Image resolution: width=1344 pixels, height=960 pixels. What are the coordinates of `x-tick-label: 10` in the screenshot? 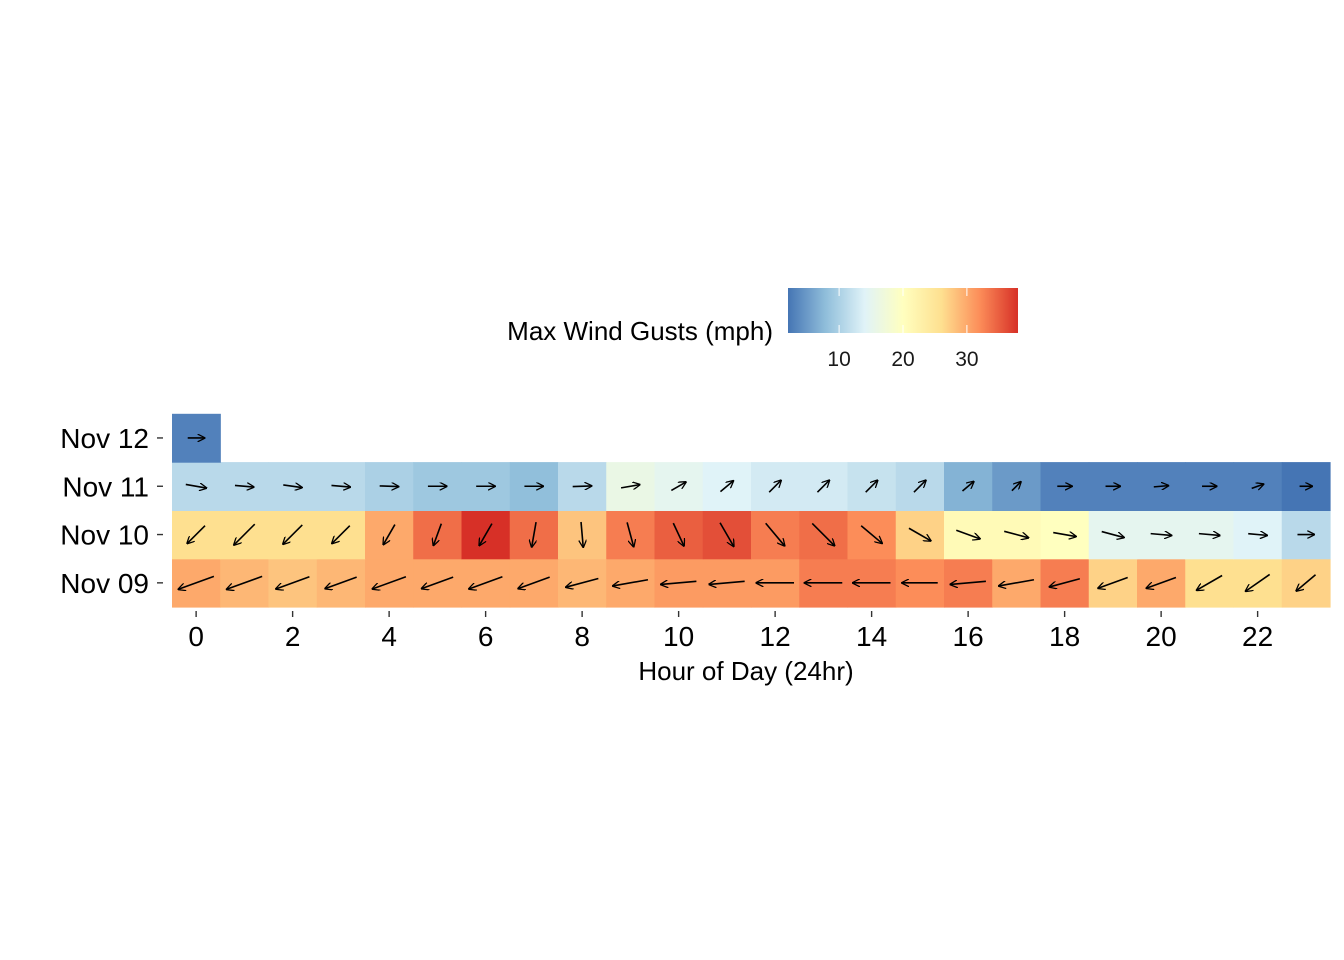 It's located at (678, 636).